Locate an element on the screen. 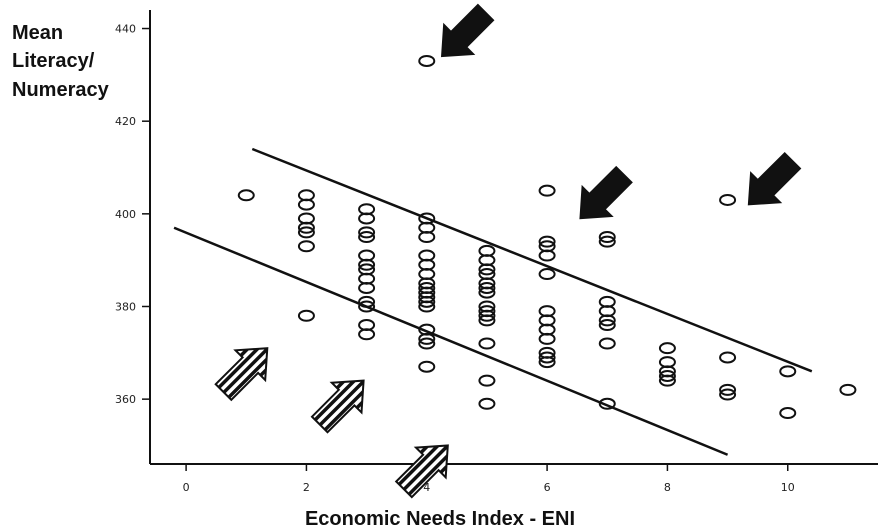 The height and width of the screenshot is (532, 880). x-tick-label: 6 is located at coordinates (547, 487).